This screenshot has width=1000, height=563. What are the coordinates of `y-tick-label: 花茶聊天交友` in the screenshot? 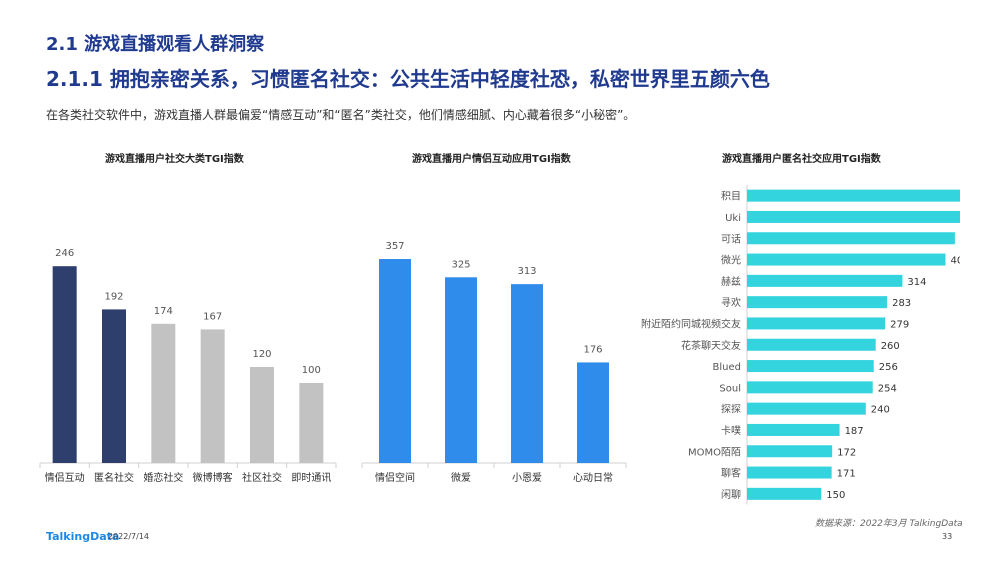 It's located at (711, 345).